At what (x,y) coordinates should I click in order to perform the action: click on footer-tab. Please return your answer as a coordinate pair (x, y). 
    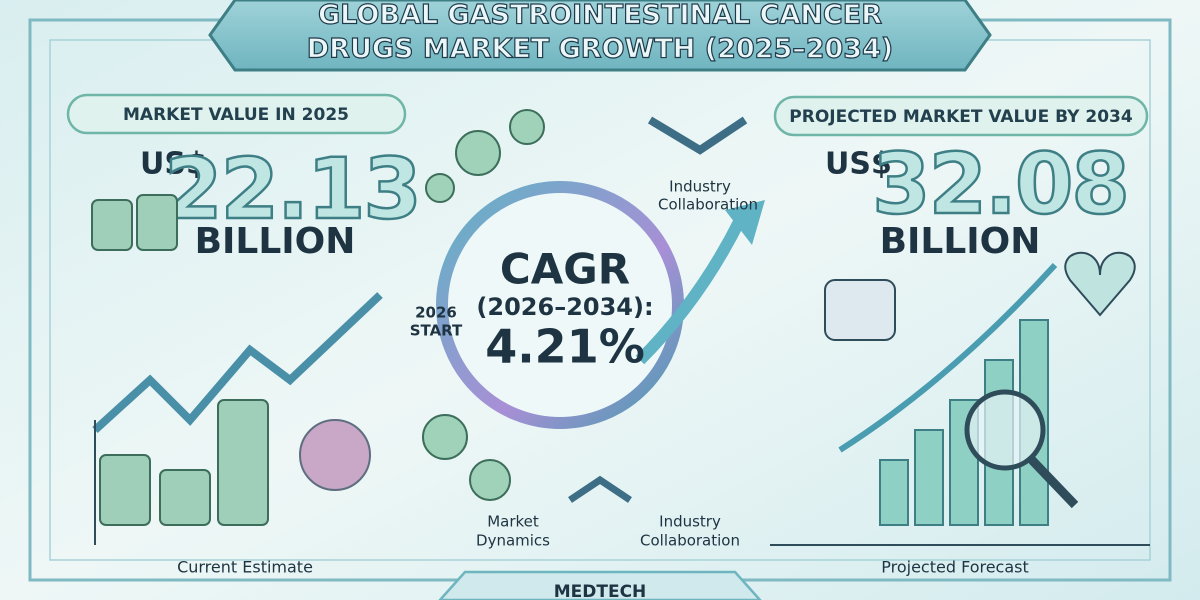
    Looking at the image, I should click on (600, 585).